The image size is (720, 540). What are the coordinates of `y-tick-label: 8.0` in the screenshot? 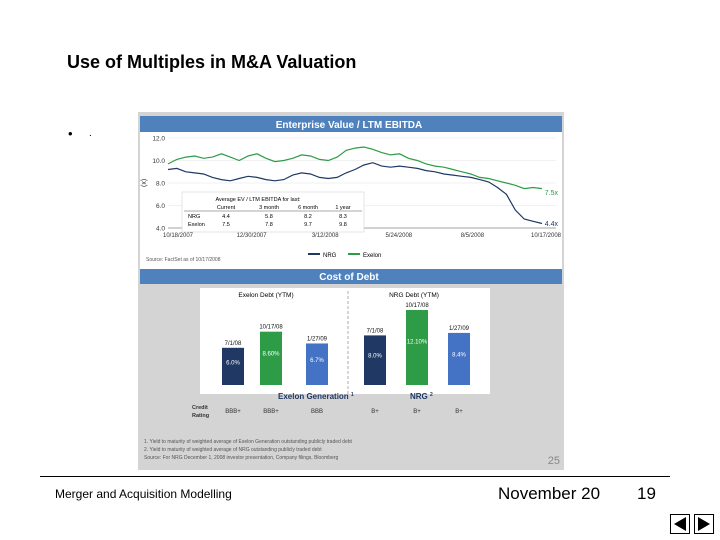 It's located at (160, 184).